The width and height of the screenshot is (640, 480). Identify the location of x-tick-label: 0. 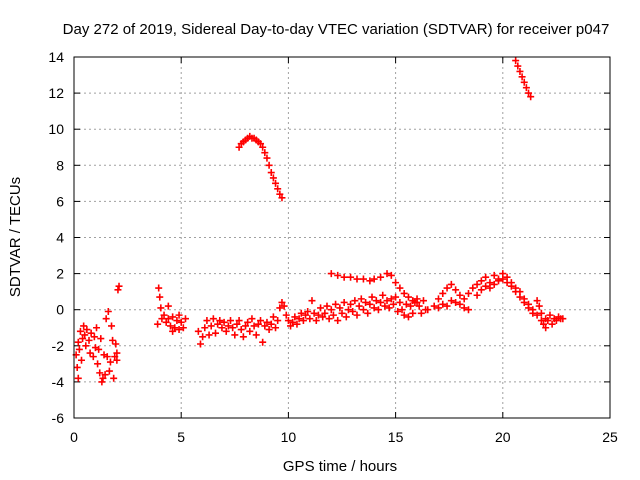
(74, 437).